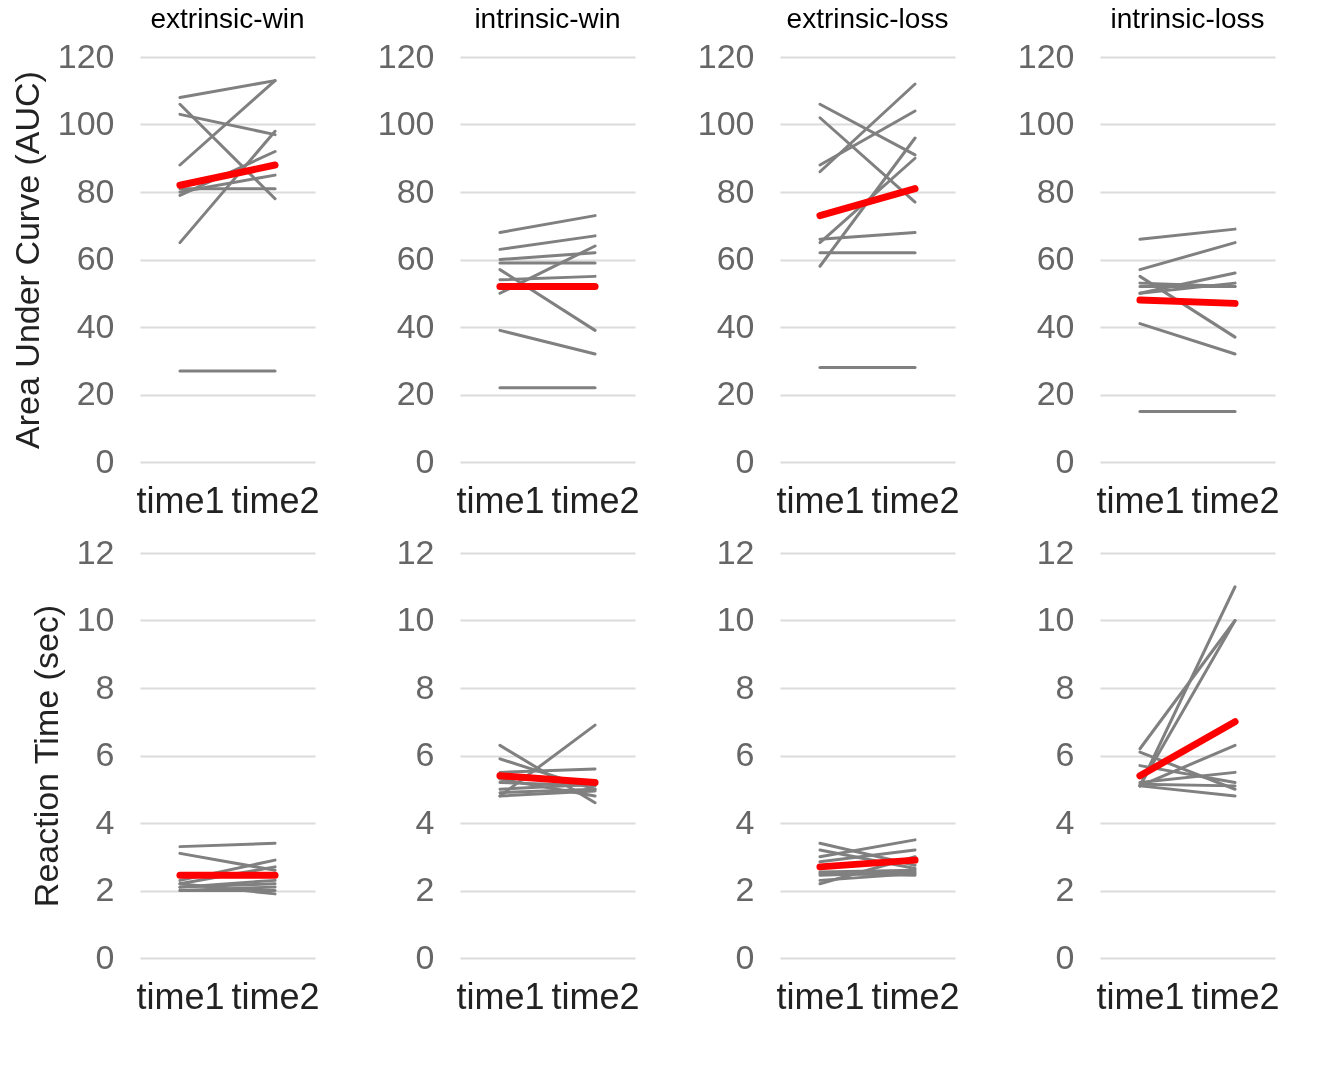 This screenshot has height=1075, width=1343. What do you see at coordinates (547, 18) in the screenshot?
I see `chart-title: intrinsic-win` at bounding box center [547, 18].